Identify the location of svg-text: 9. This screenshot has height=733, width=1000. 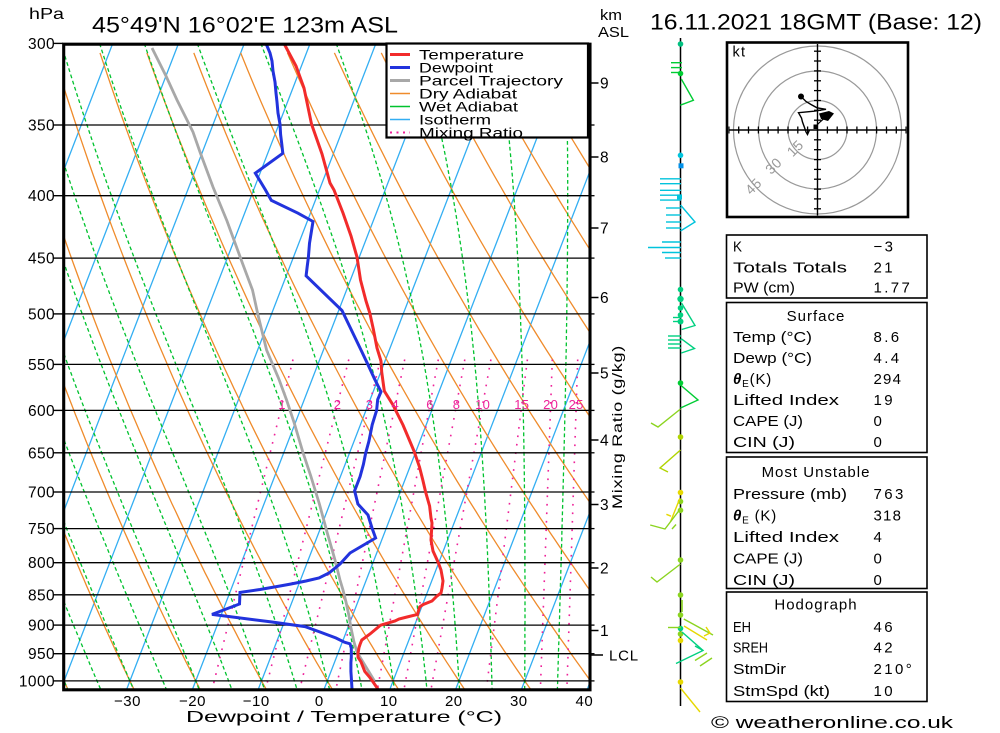
(604, 84).